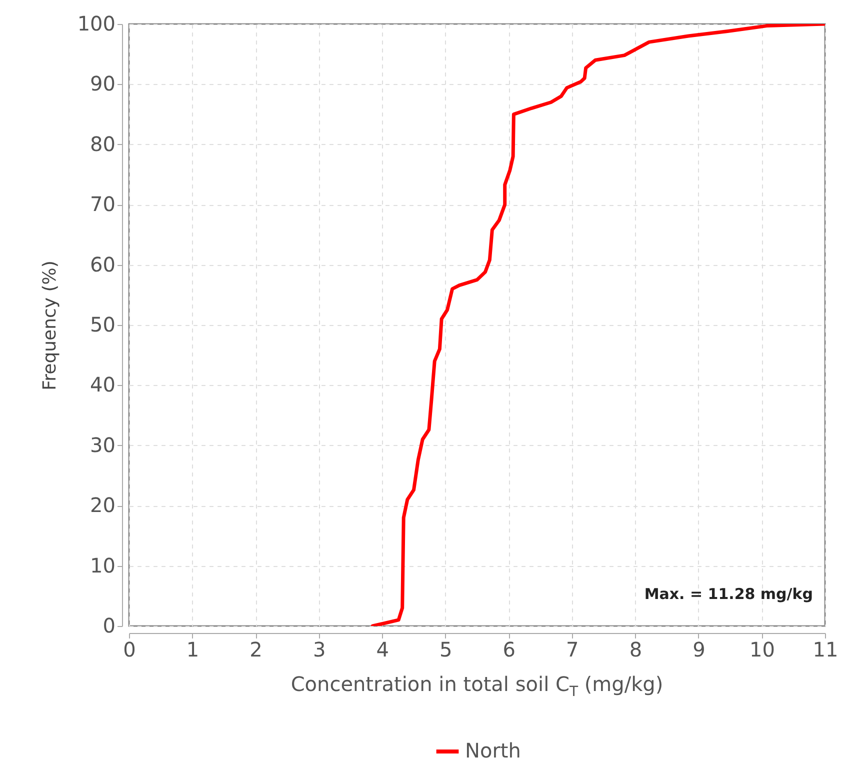 The image size is (844, 762). Describe the element at coordinates (382, 650) in the screenshot. I see `x-tick-label: 4` at that location.